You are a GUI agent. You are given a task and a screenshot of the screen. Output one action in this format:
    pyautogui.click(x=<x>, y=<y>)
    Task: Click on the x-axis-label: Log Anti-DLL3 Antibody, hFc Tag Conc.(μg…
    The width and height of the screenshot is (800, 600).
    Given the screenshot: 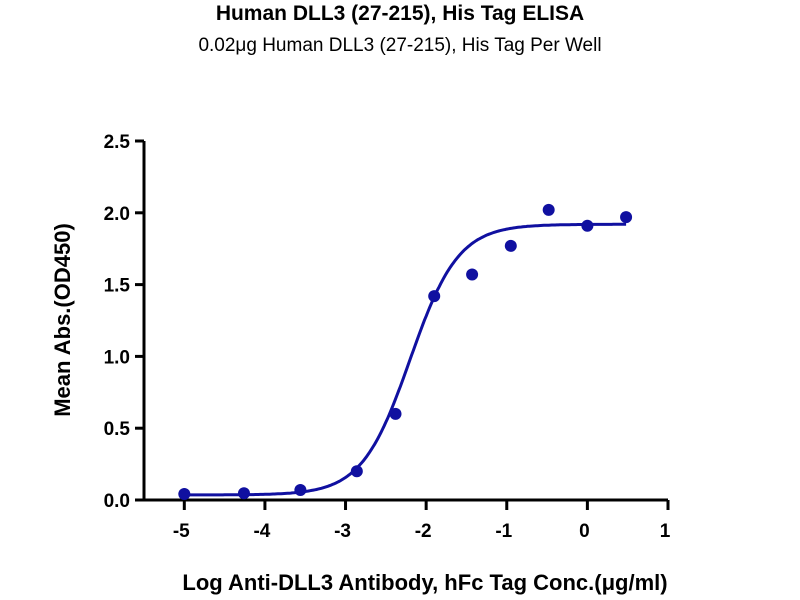 What is the action you would take?
    pyautogui.click(x=424, y=582)
    